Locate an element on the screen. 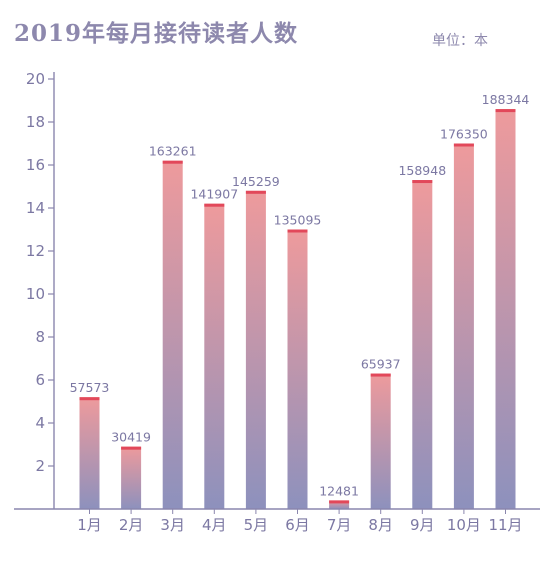 The image size is (550, 566). y-tick-label: 14 is located at coordinates (35, 208).